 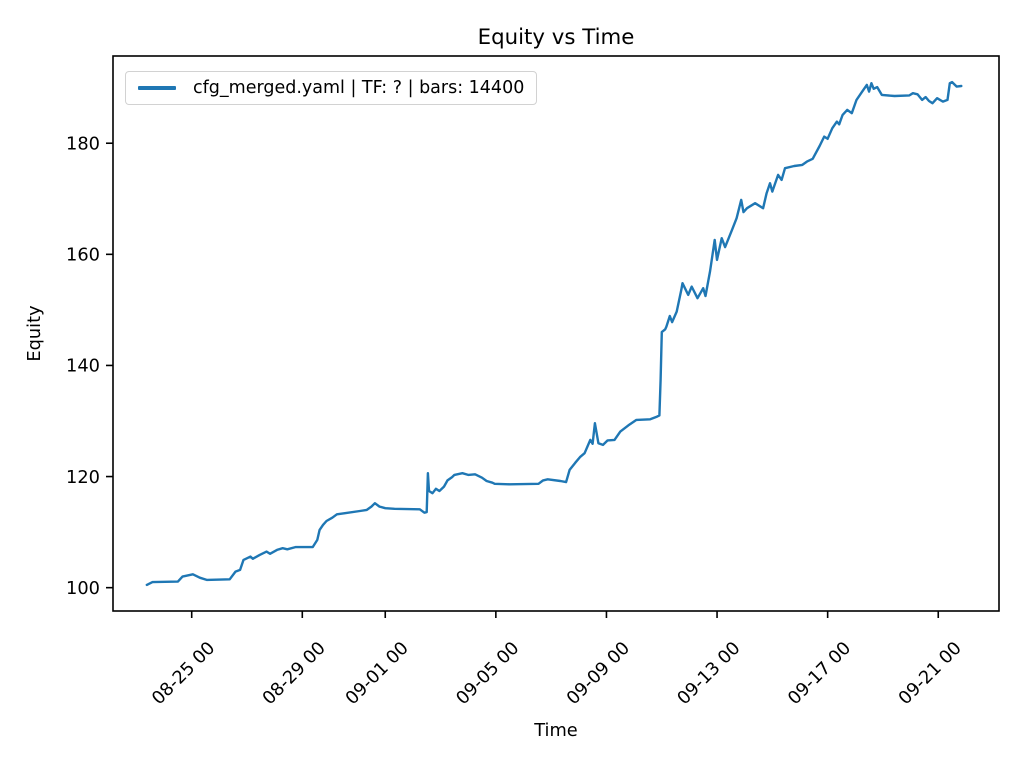 I want to click on x-axis-label: Time, so click(x=555, y=730).